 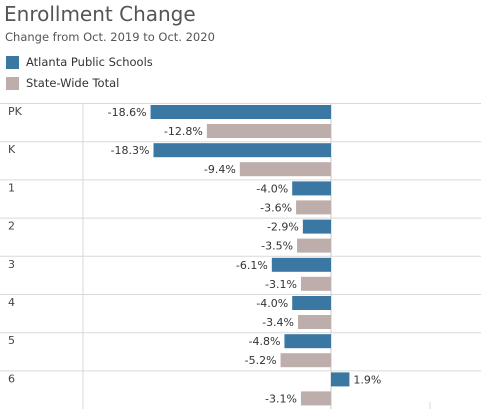 What do you see at coordinates (11, 378) in the screenshot?
I see `category-label: 6` at bounding box center [11, 378].